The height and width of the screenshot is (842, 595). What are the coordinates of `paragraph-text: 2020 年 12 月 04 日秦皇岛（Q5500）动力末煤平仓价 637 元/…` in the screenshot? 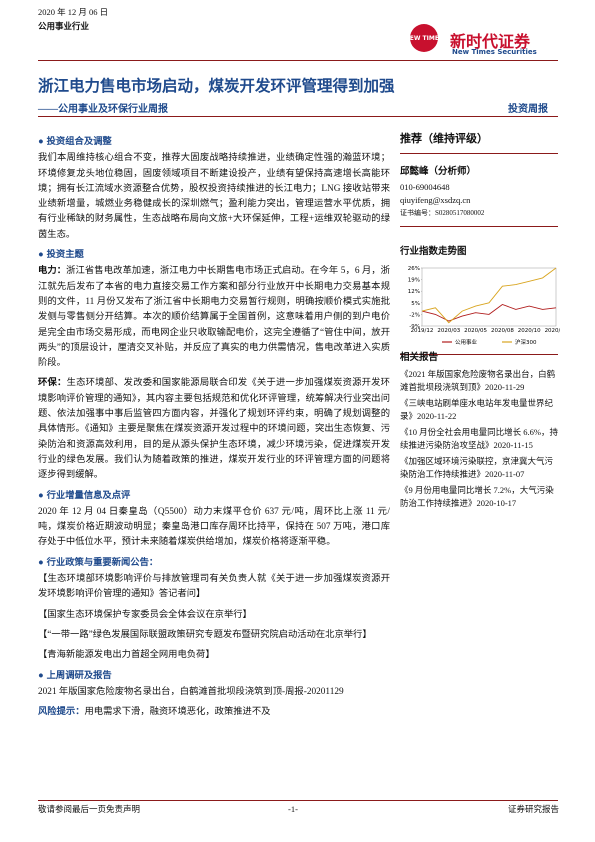 It's located at (214, 527).